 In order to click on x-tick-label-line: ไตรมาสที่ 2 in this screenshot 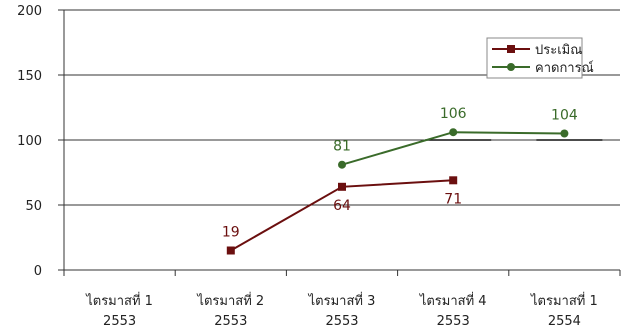, I will do `click(230, 300)`.